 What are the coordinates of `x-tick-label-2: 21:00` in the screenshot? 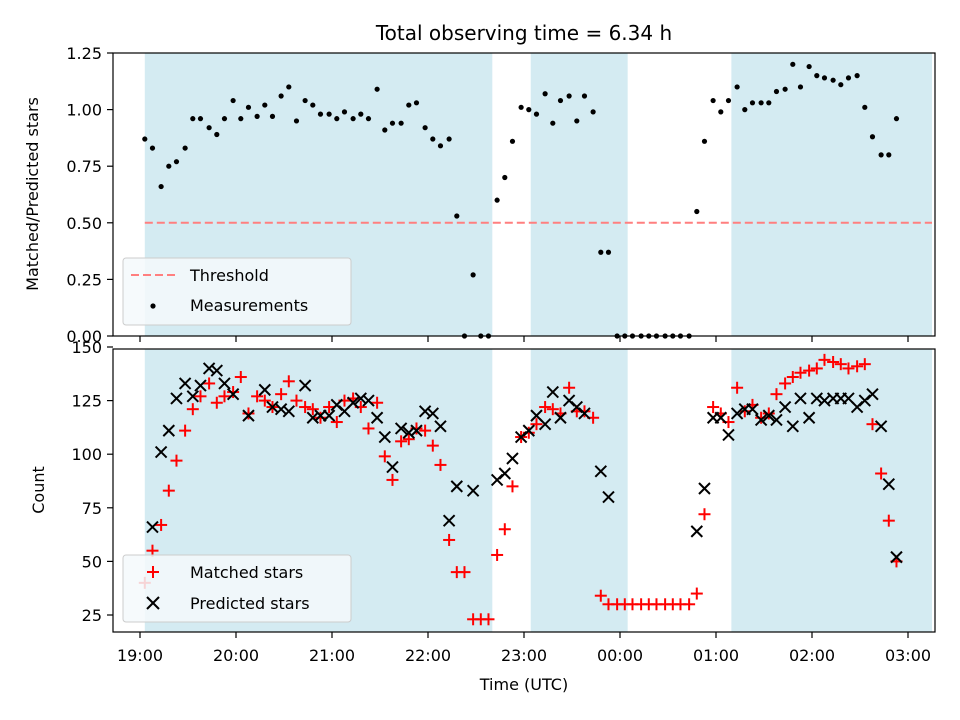 It's located at (332, 655).